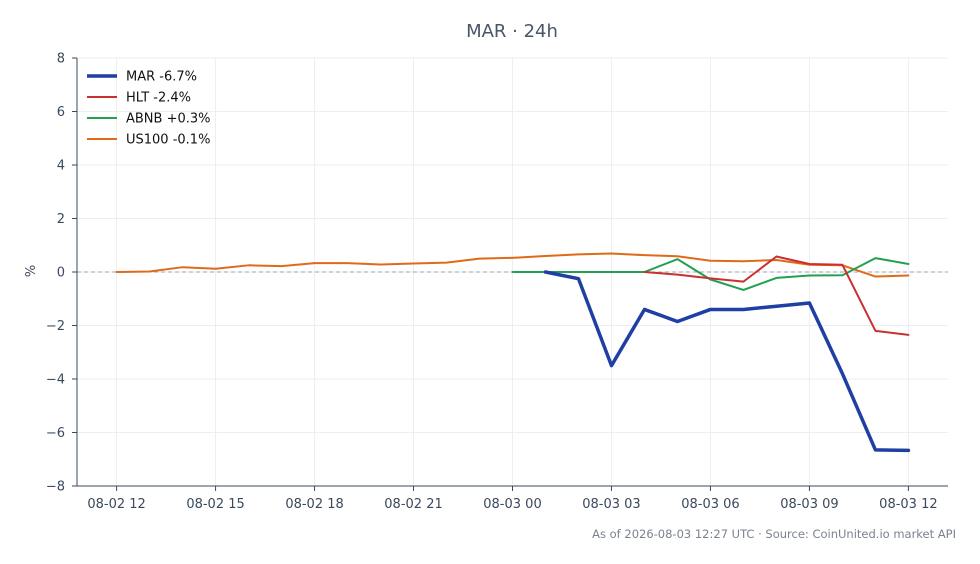  Describe the element at coordinates (710, 504) in the screenshot. I see `x-tick-label: 08-03 06` at that location.